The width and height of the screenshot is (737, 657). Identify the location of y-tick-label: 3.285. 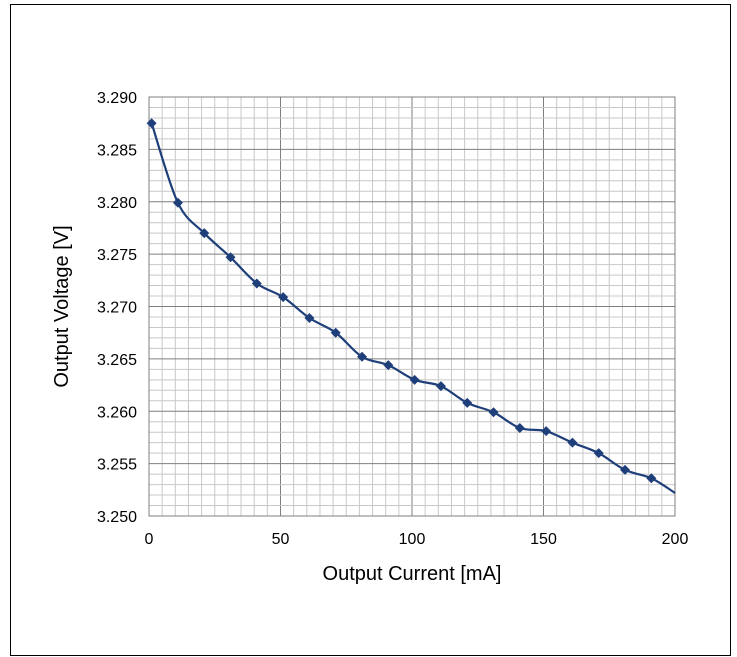
(117, 150).